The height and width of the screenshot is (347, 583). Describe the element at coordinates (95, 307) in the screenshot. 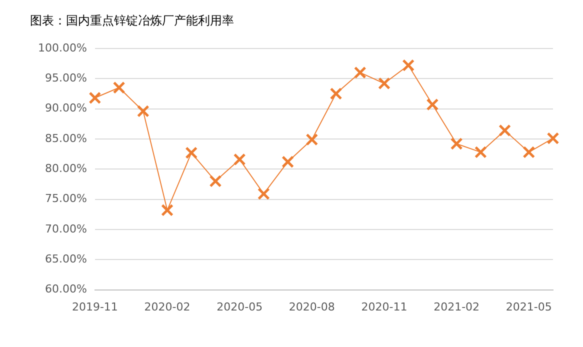

I see `x-tick-label: 2019-11` at that location.